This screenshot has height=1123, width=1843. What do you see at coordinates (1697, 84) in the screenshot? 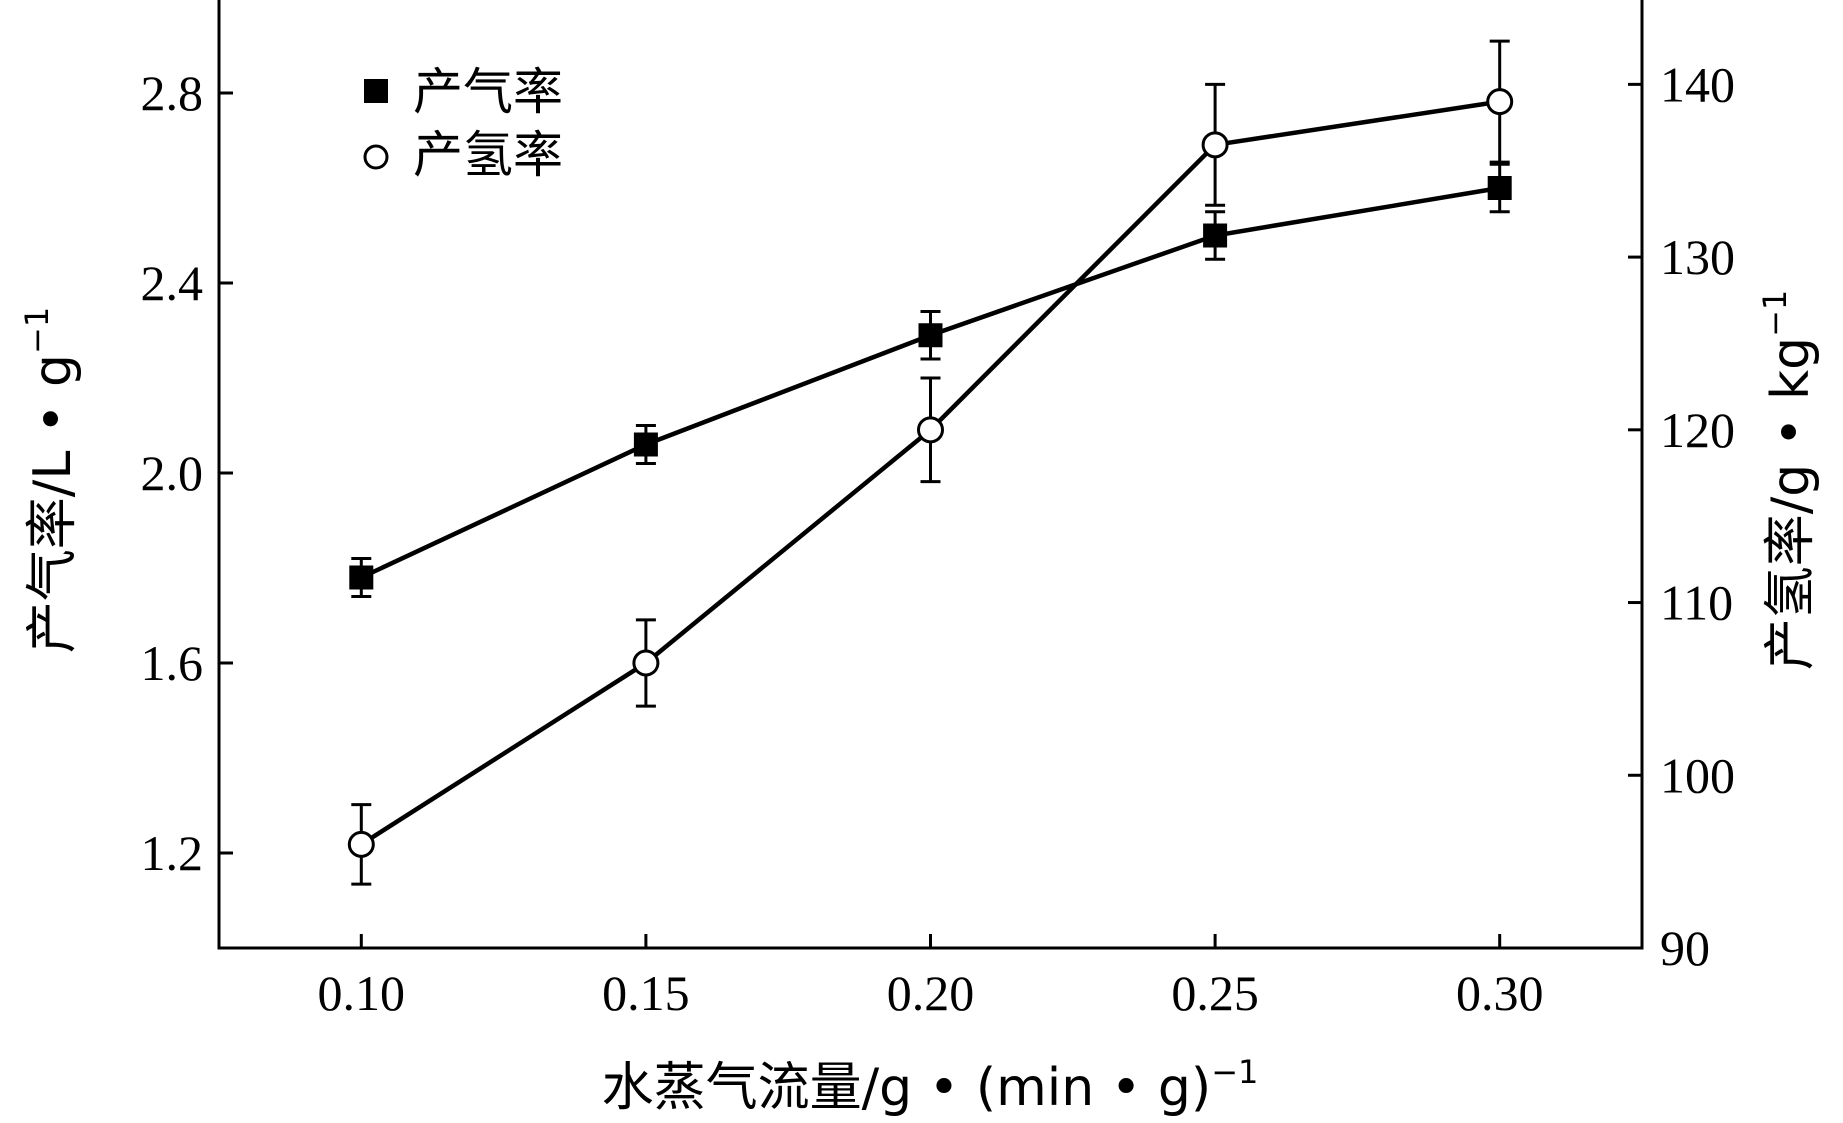
I see `right-y-tick-label: 140` at bounding box center [1697, 84].